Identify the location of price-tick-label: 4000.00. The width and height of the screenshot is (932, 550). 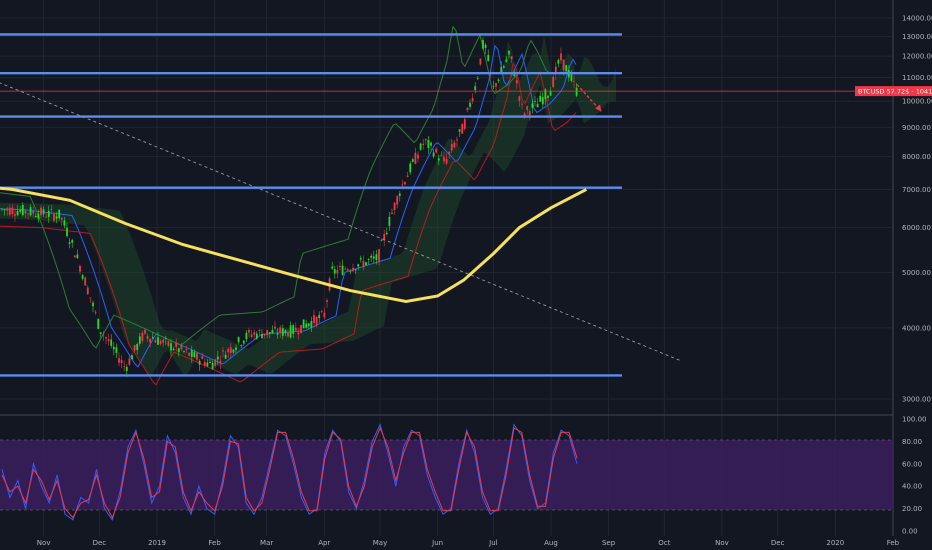
(916, 328).